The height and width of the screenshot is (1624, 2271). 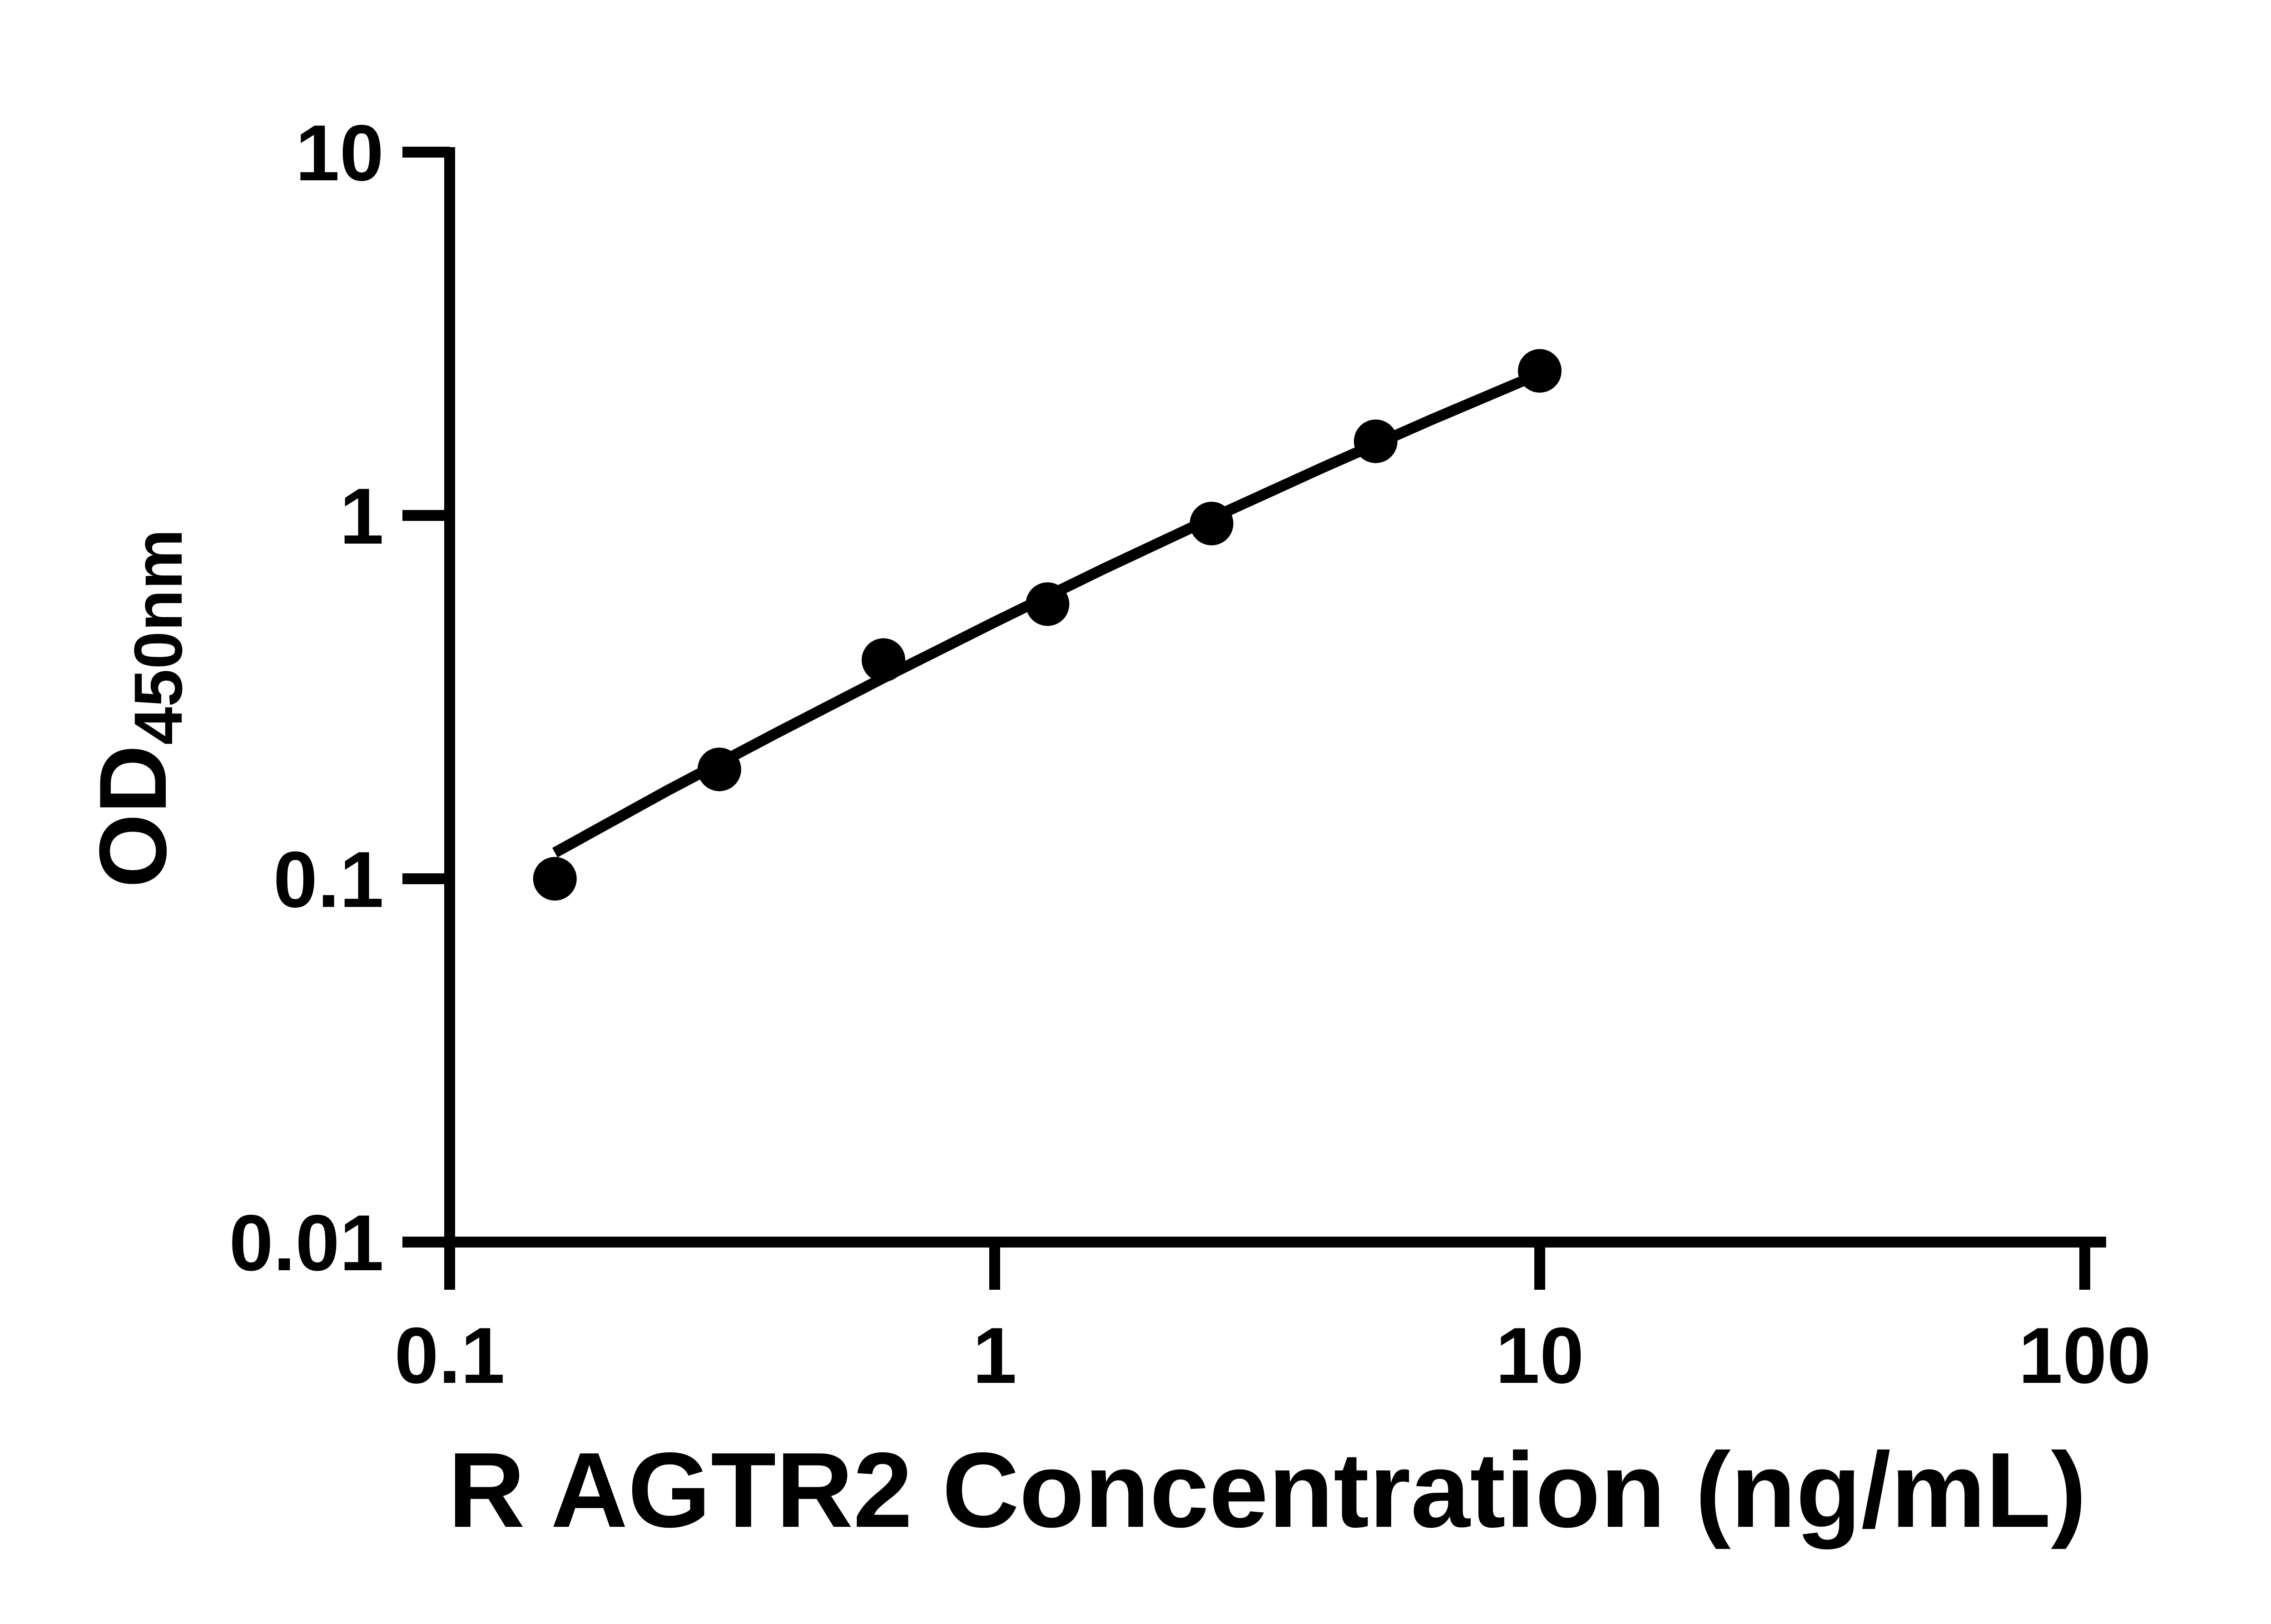 What do you see at coordinates (449, 1356) in the screenshot?
I see `x-tick-label: 0.1` at bounding box center [449, 1356].